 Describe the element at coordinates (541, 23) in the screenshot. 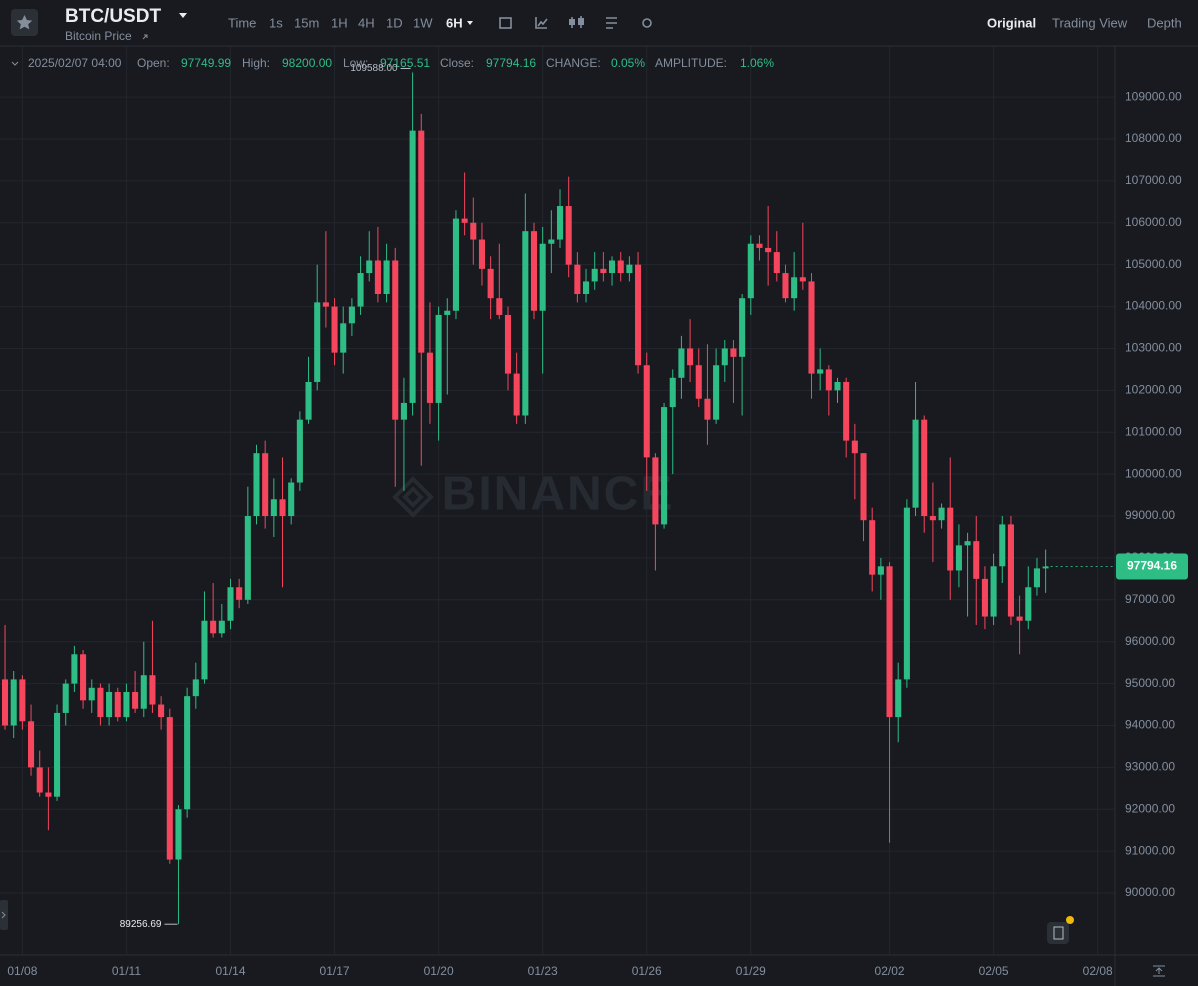

I see `indicator-icon` at that location.